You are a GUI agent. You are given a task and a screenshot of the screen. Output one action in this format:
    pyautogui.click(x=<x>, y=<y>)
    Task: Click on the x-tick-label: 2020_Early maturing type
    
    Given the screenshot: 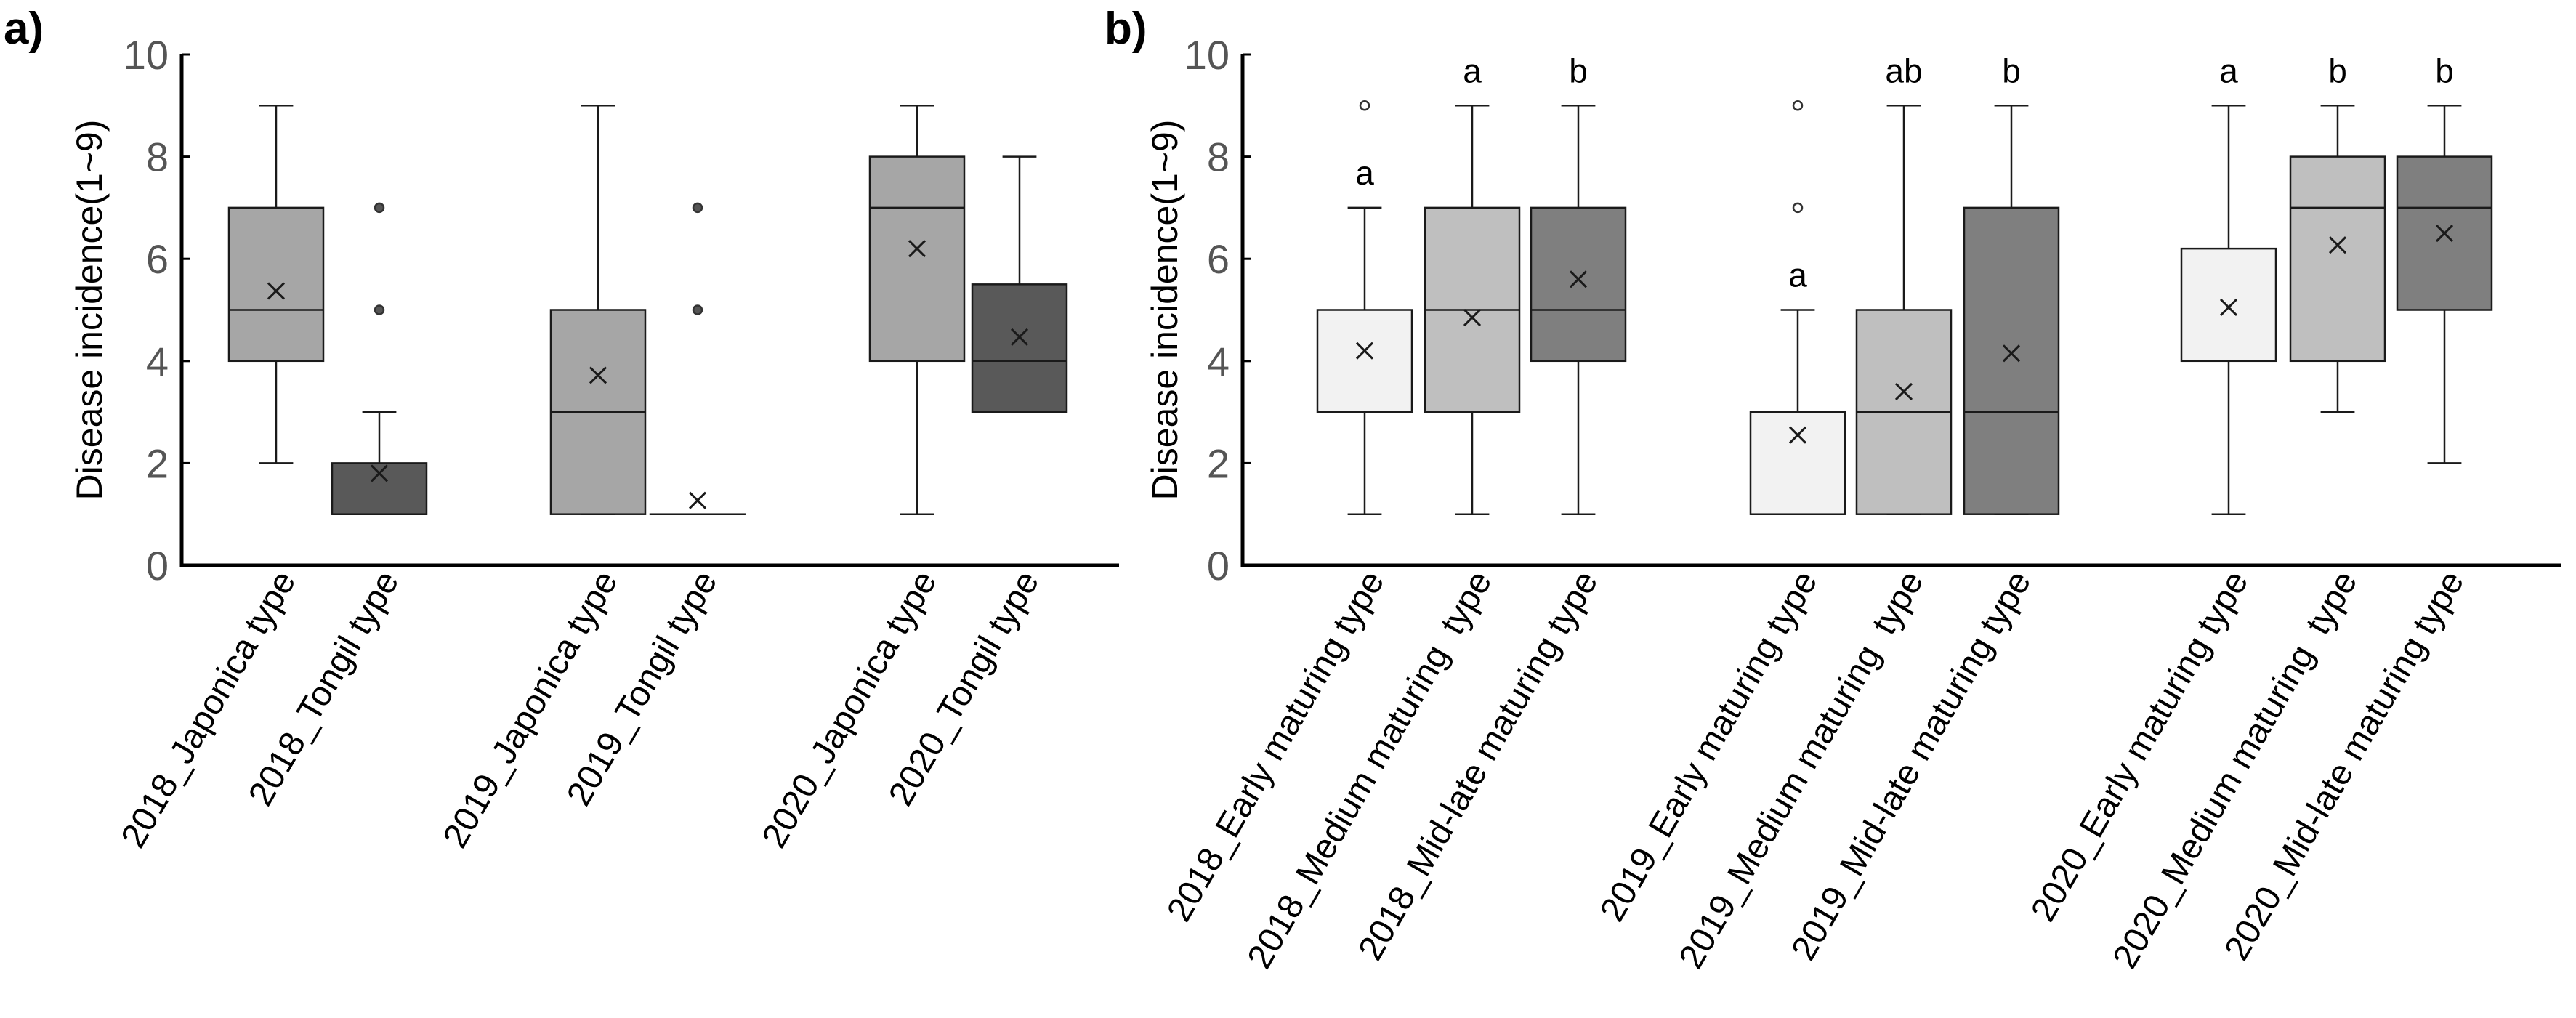 What is the action you would take?
    pyautogui.click(x=2140, y=746)
    